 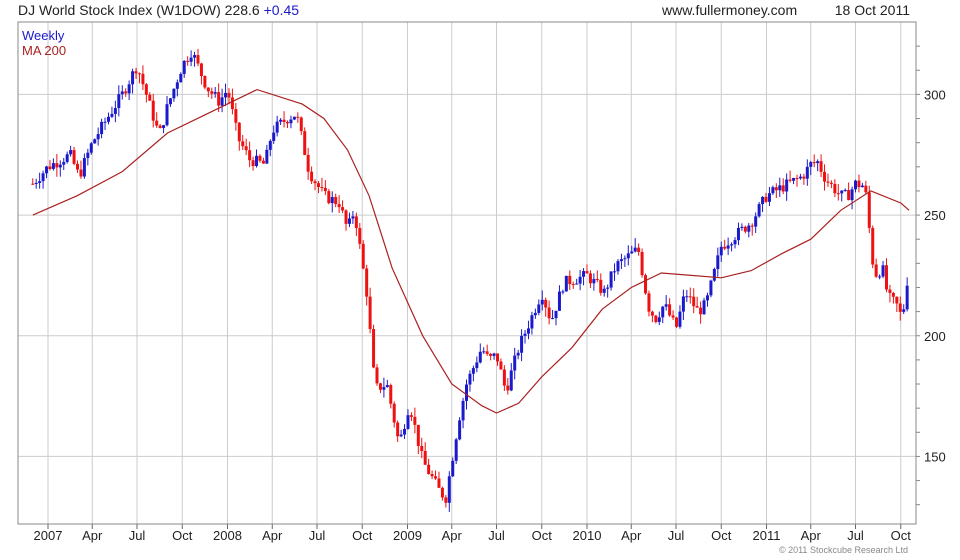 I want to click on y-tick-label: 200, so click(x=935, y=336).